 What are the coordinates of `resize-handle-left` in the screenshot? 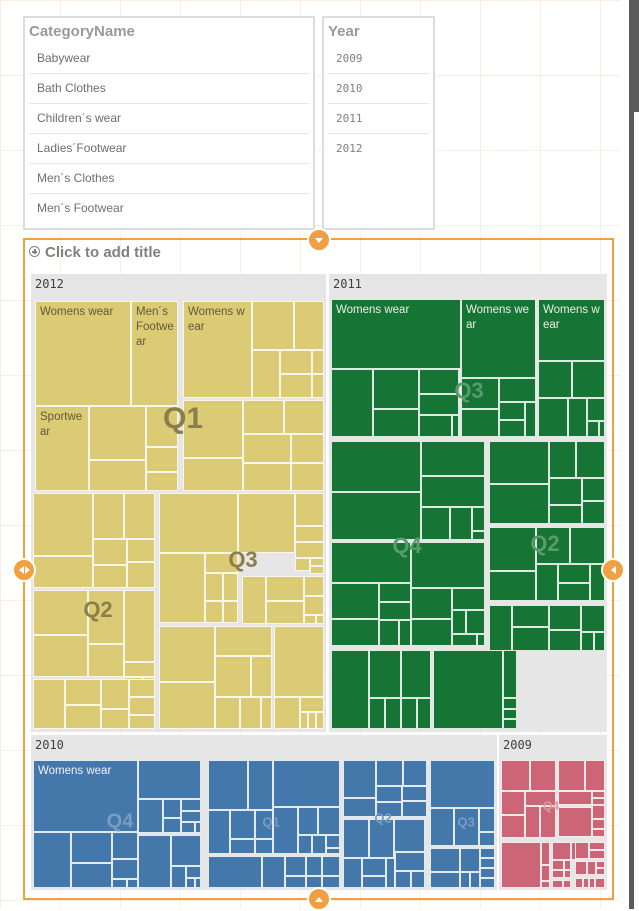 It's located at (24, 570).